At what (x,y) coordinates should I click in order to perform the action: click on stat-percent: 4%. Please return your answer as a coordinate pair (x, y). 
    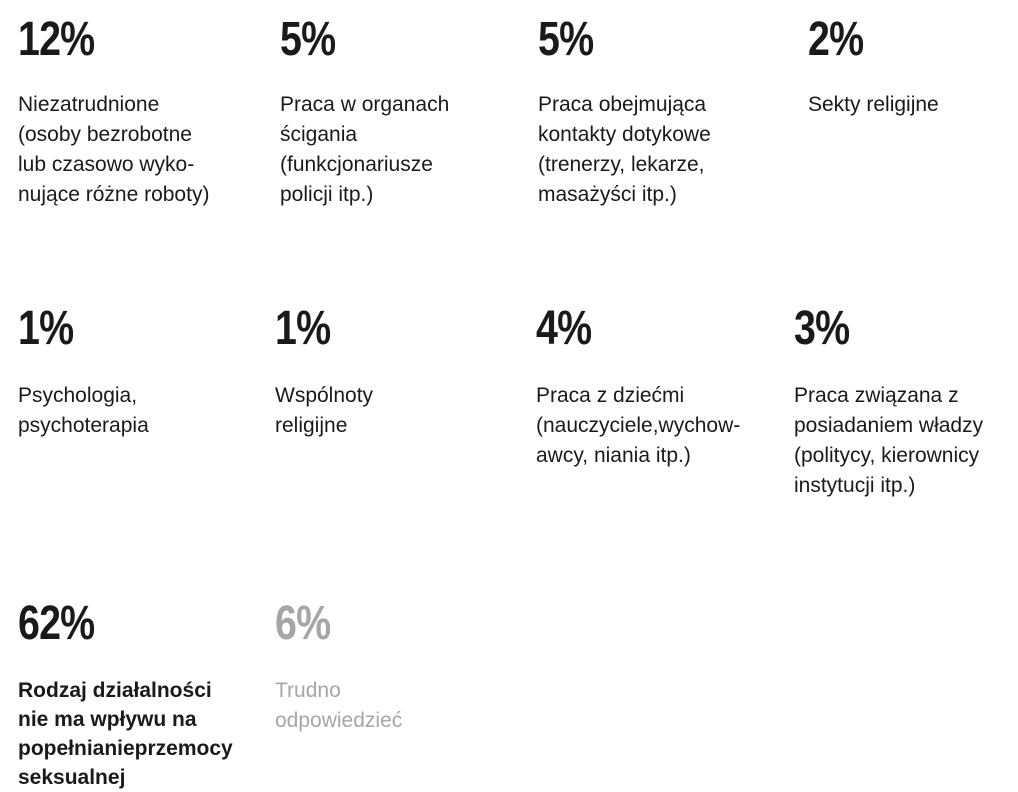
    Looking at the image, I should click on (564, 328).